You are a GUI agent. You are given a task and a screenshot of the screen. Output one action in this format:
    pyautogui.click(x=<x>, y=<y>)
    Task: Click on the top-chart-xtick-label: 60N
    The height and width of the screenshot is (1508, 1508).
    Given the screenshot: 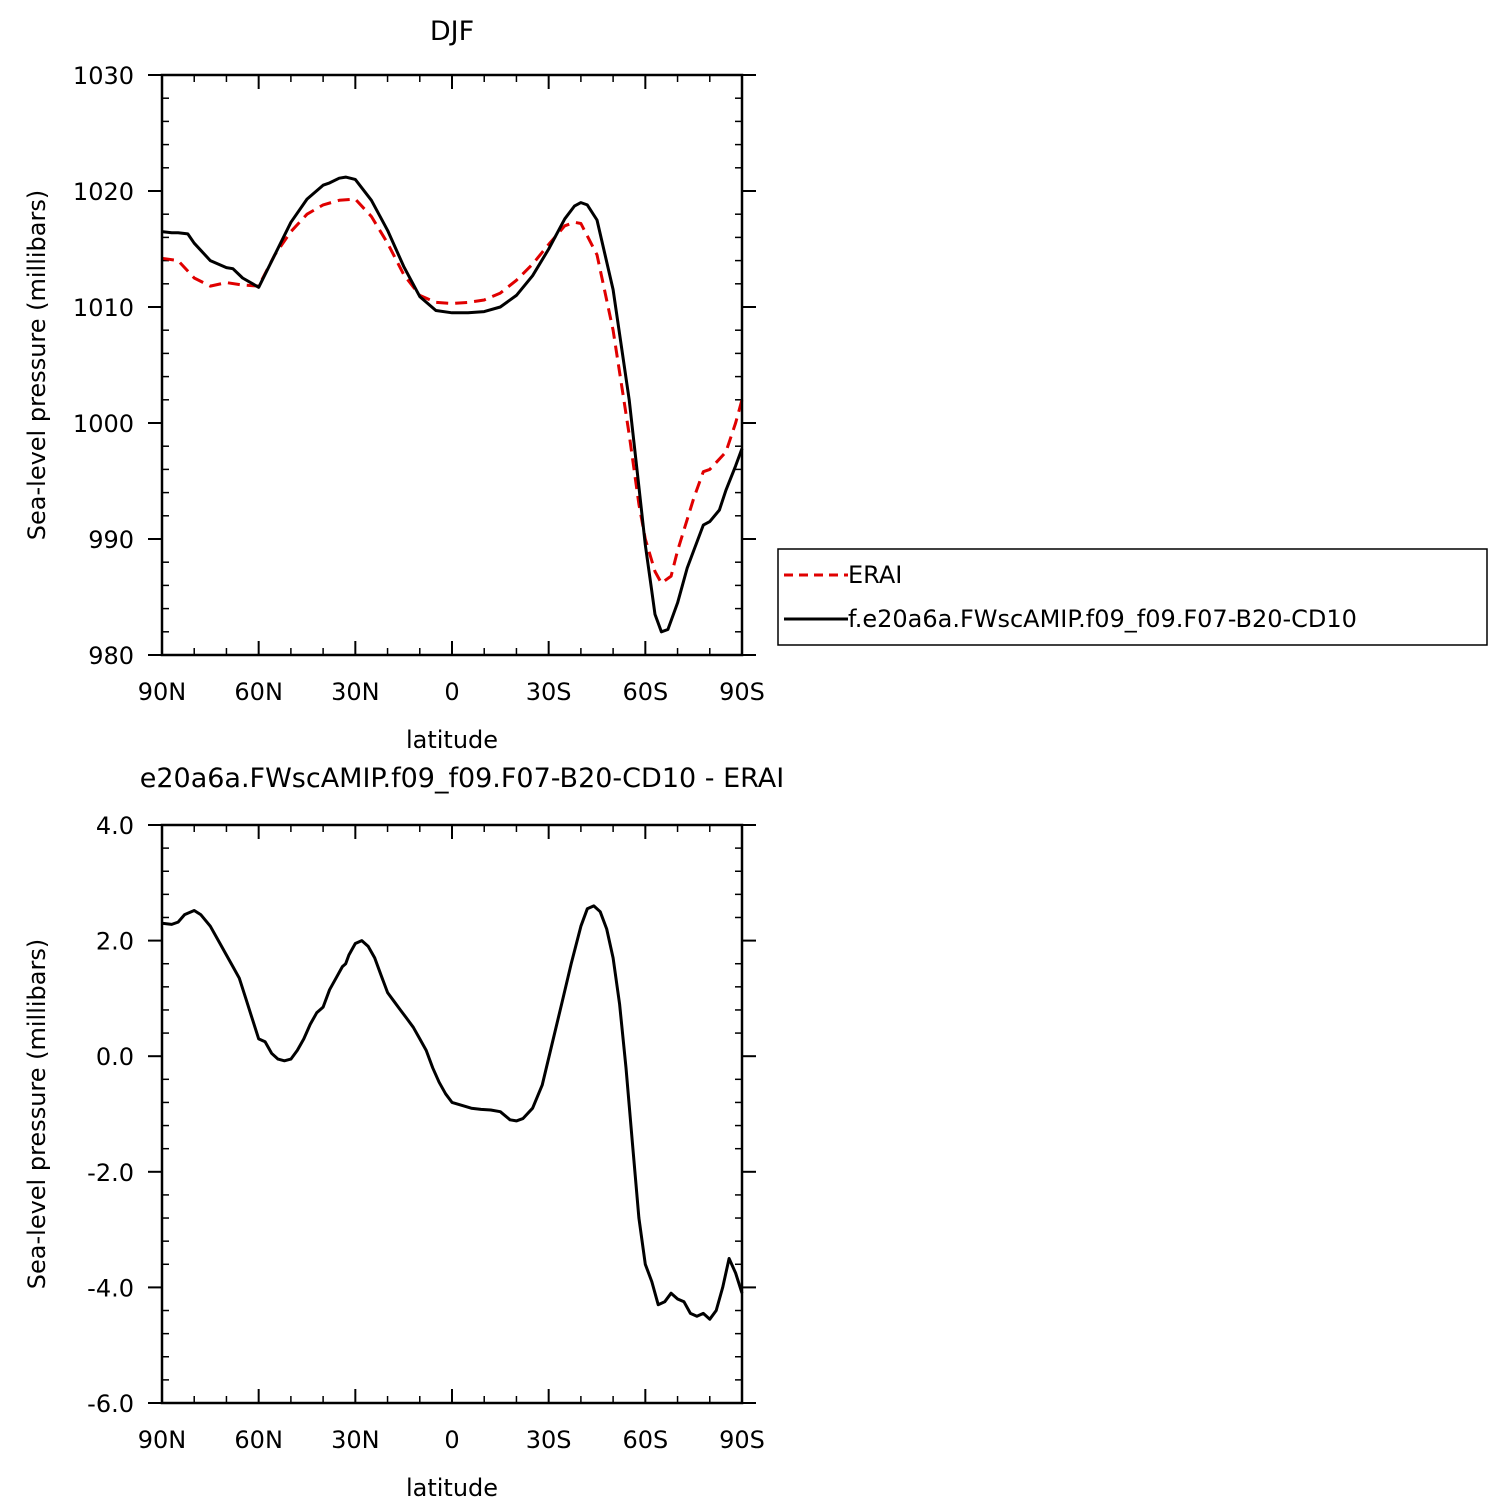 What is the action you would take?
    pyautogui.click(x=258, y=692)
    